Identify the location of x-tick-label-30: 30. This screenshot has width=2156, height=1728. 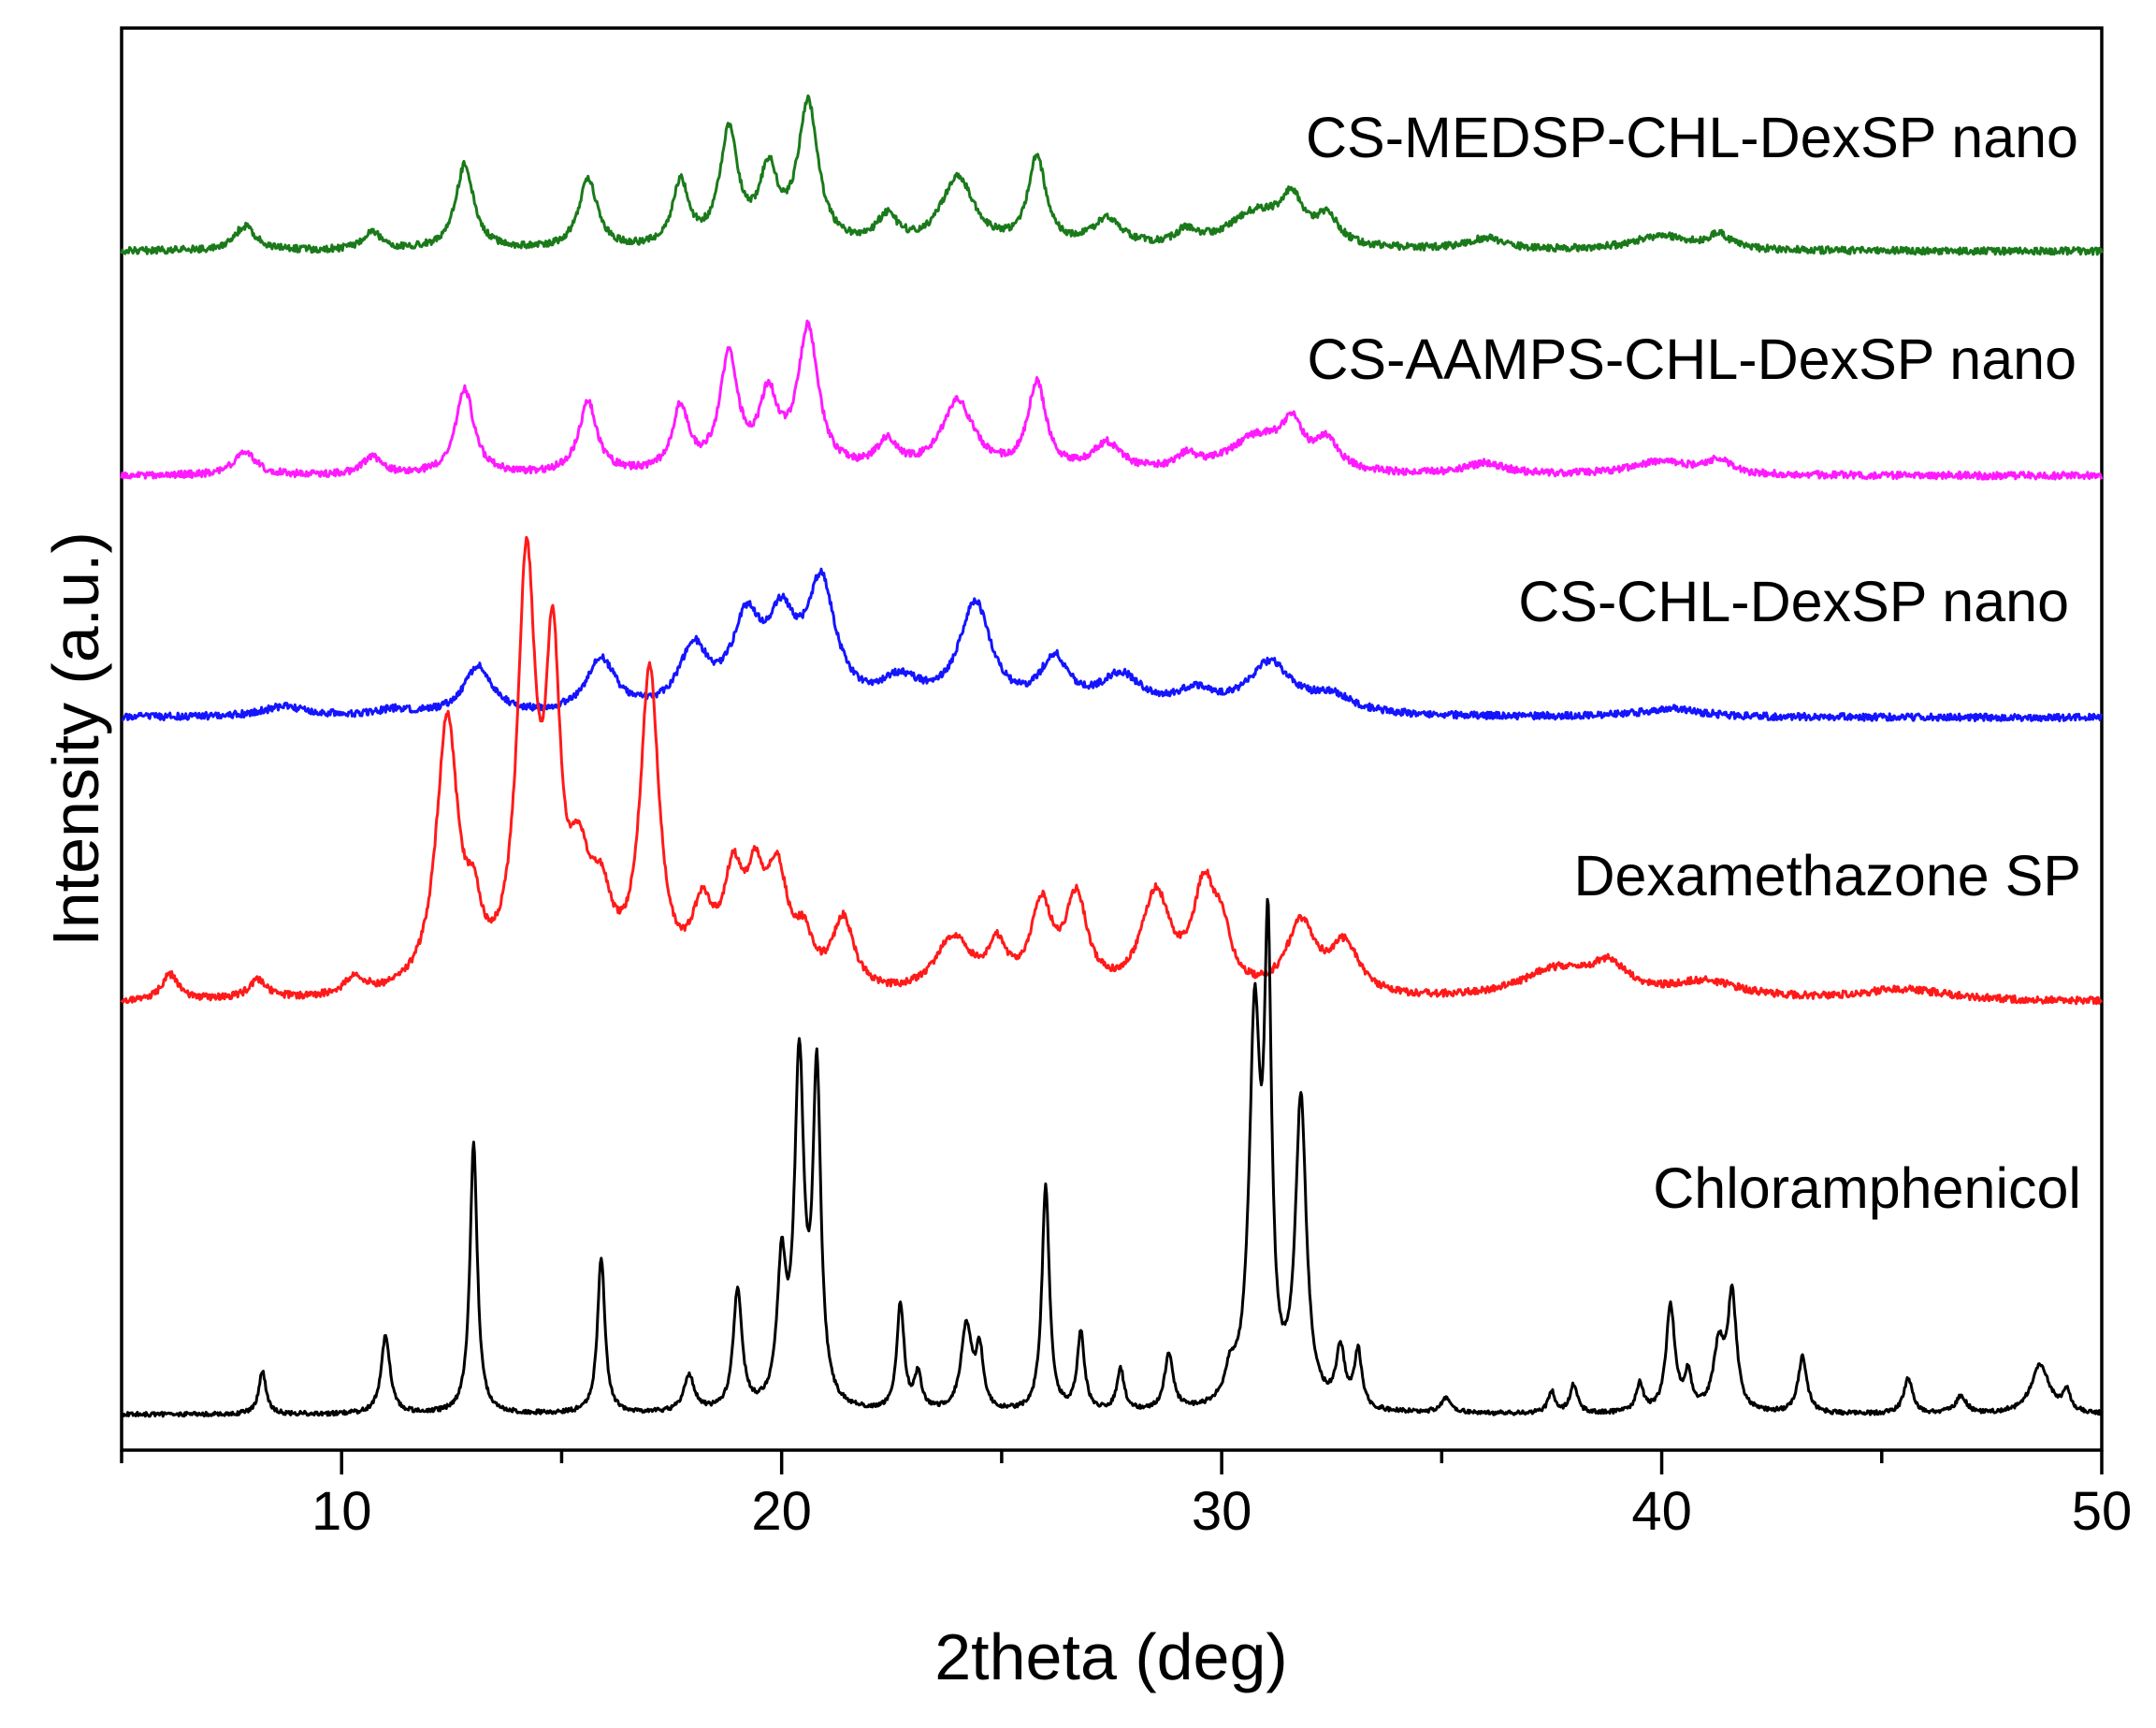
(1222, 1511).